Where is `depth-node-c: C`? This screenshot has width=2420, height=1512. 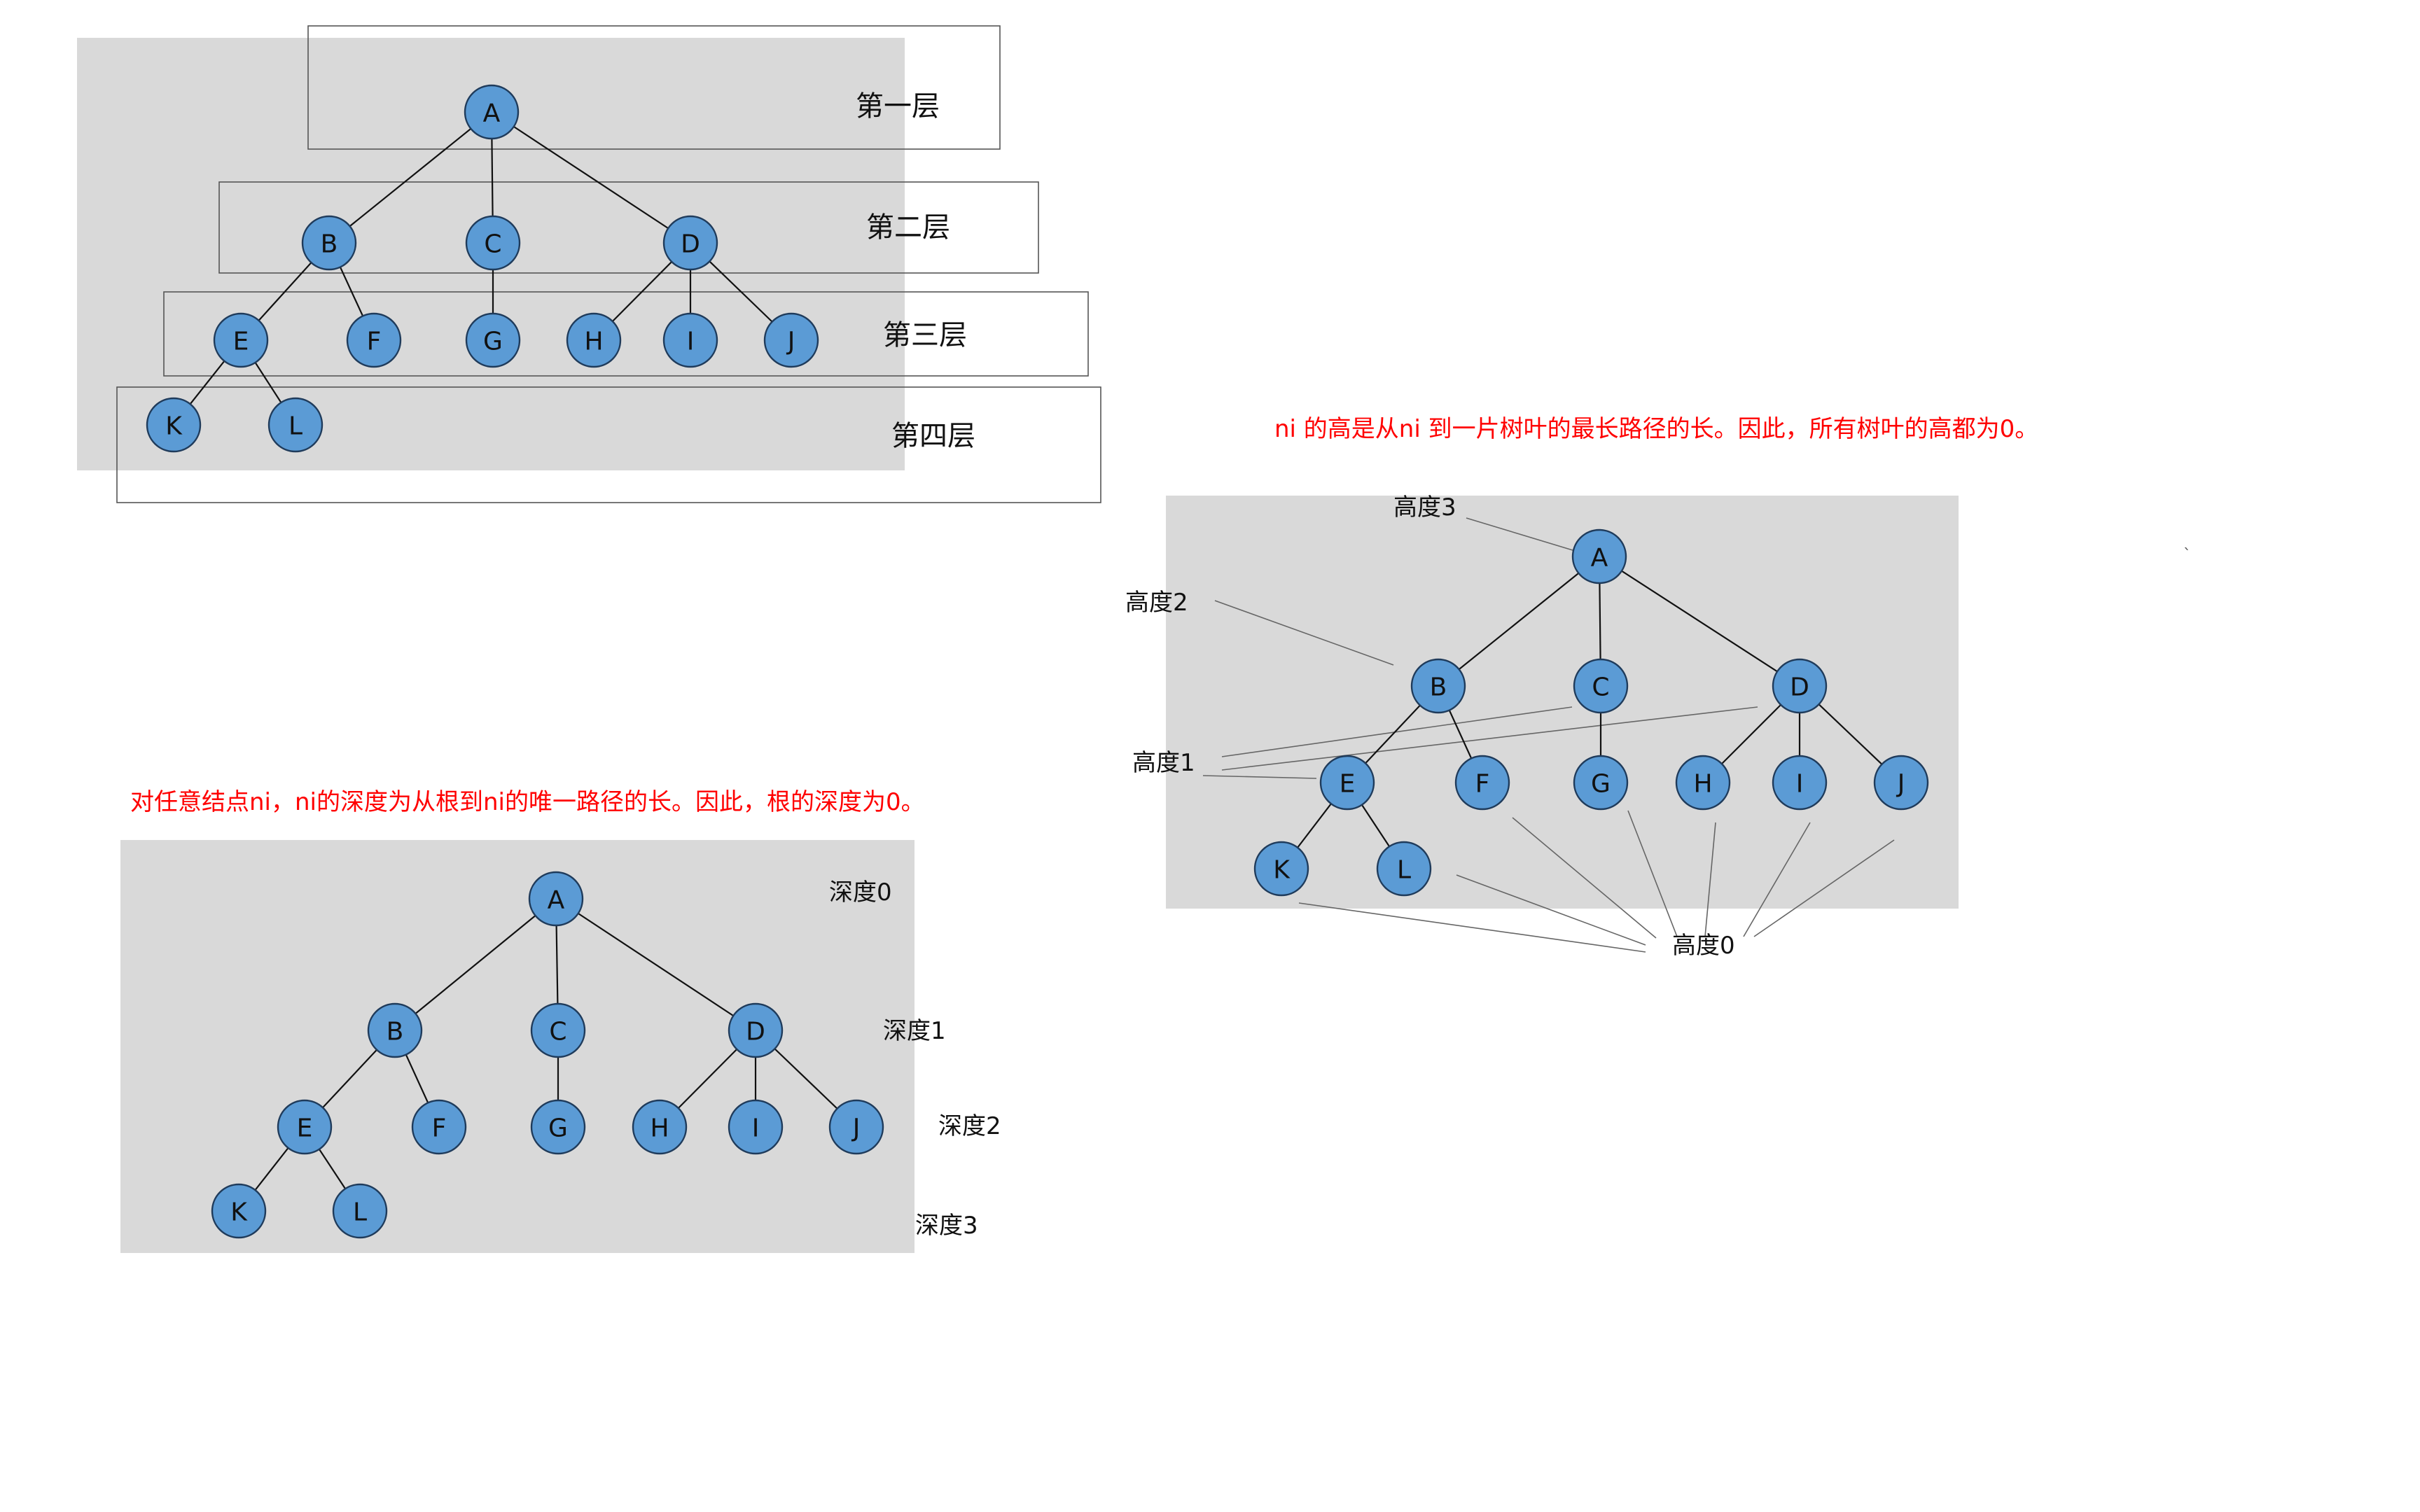
depth-node-c: C is located at coordinates (558, 1030).